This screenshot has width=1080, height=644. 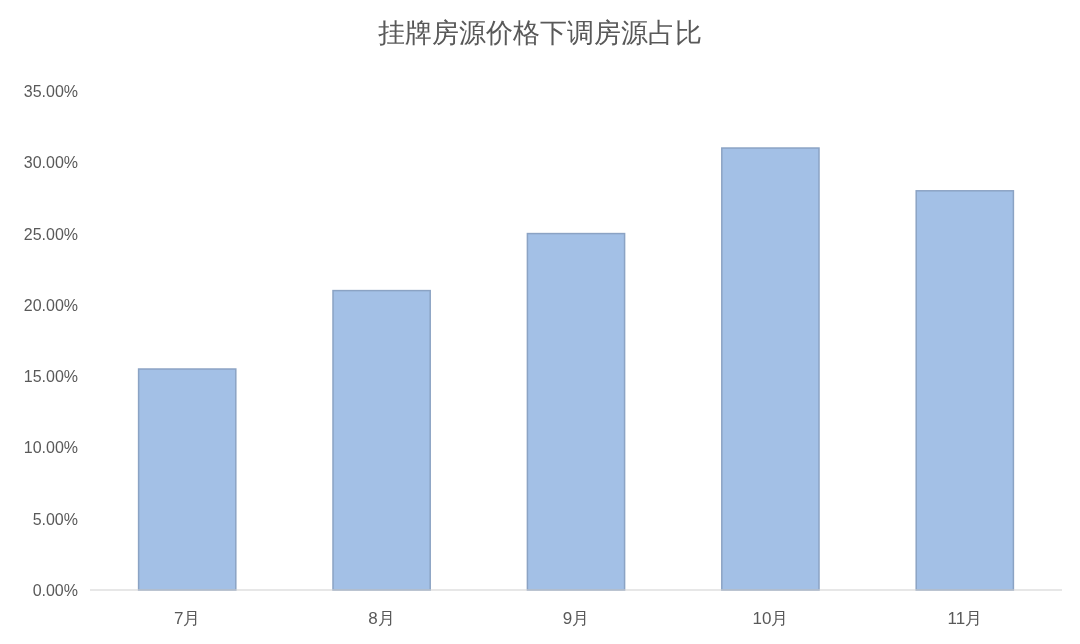 What do you see at coordinates (50, 305) in the screenshot?
I see `ytick: 20.00%` at bounding box center [50, 305].